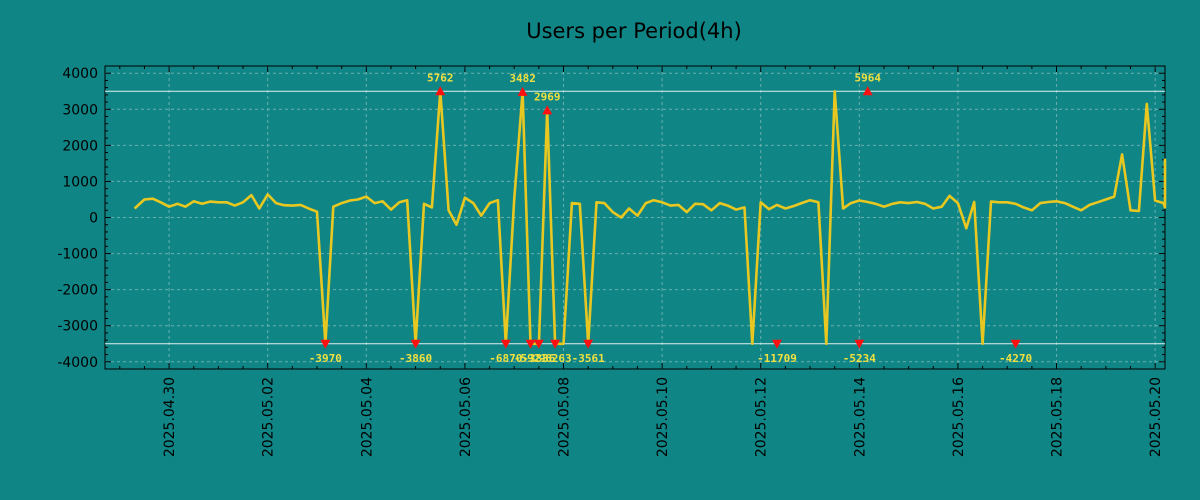 This screenshot has height=500, width=1200. What do you see at coordinates (77, 291) in the screenshot?
I see `y-tick-label: -2000` at bounding box center [77, 291].